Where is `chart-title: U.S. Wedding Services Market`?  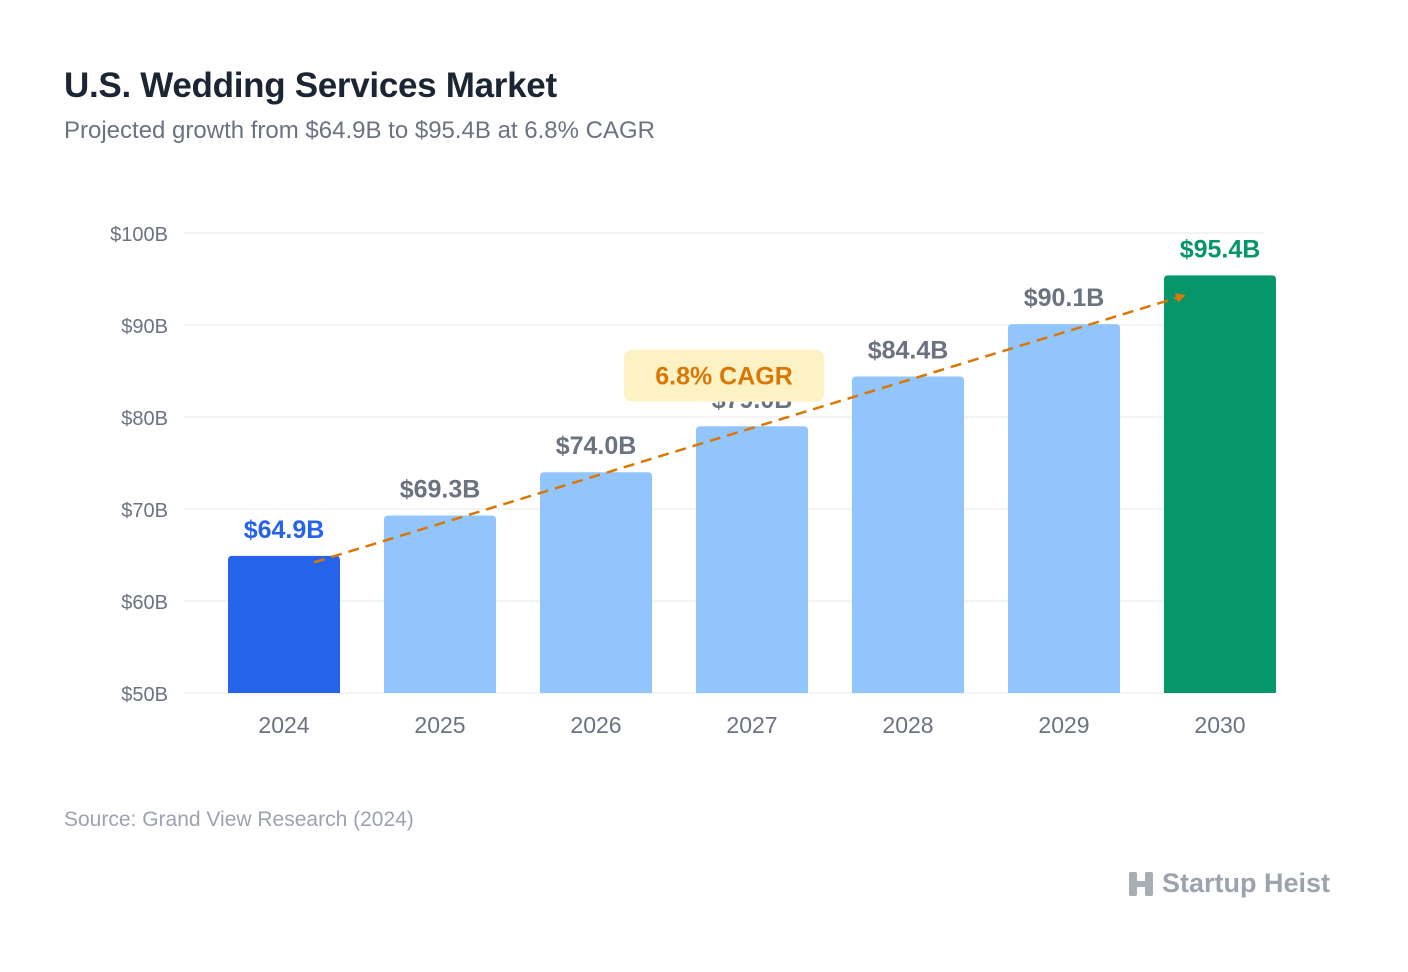 chart-title: U.S. Wedding Services Market is located at coordinates (310, 85).